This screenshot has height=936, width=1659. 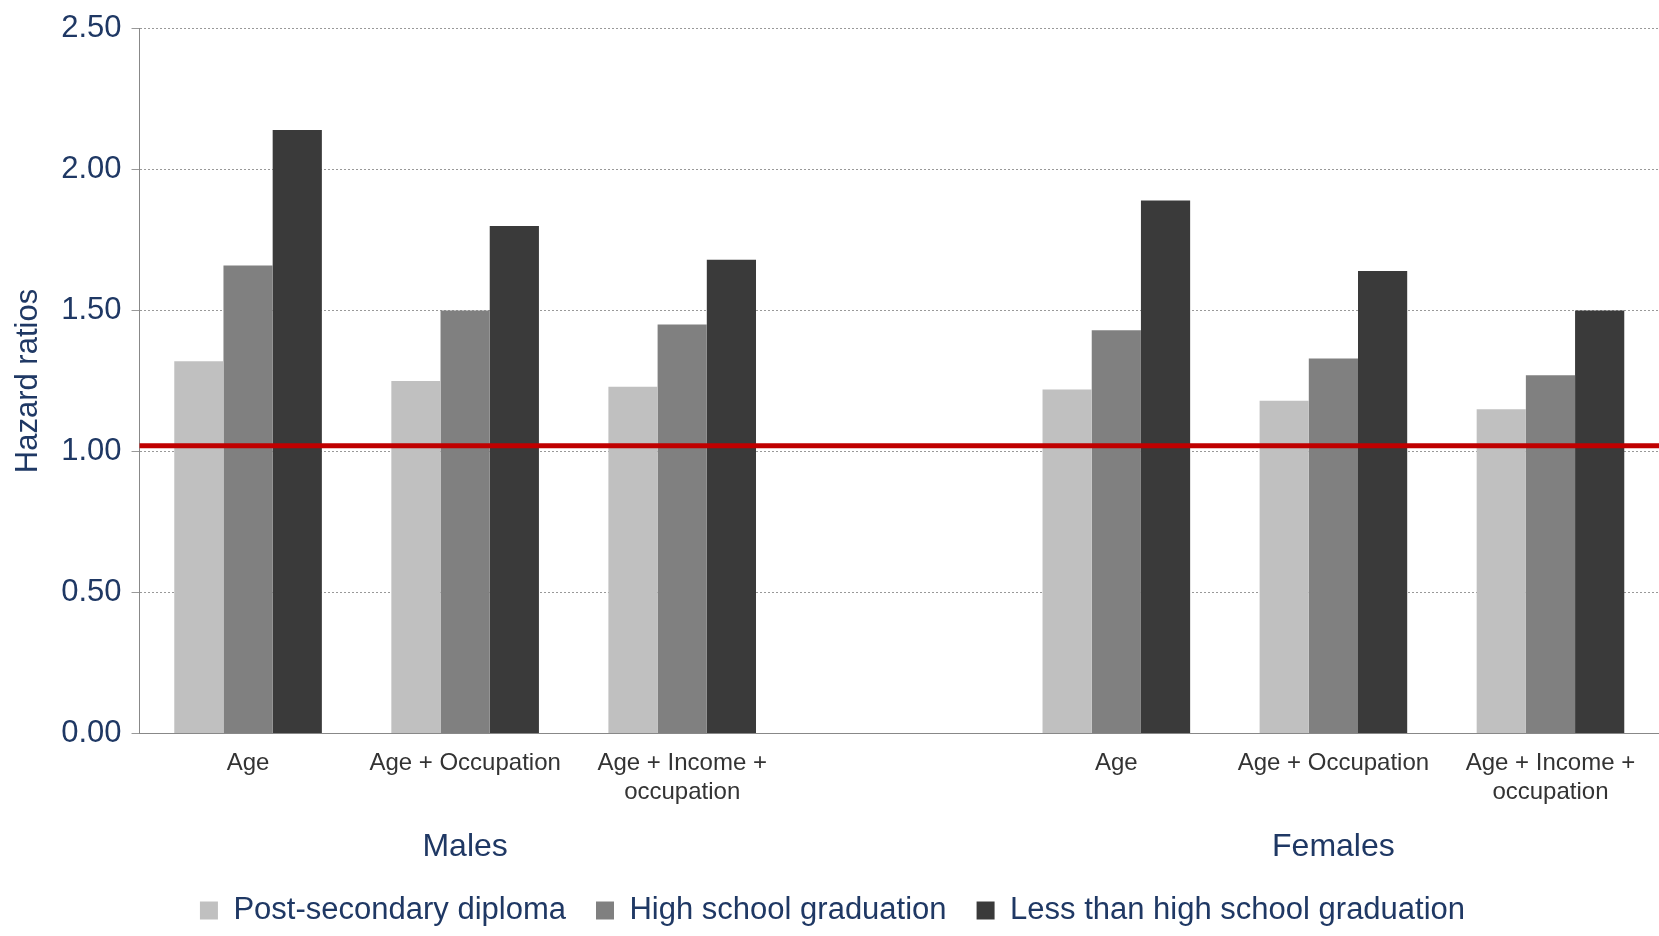 I want to click on y-tick-label: 0.00, so click(x=91, y=731).